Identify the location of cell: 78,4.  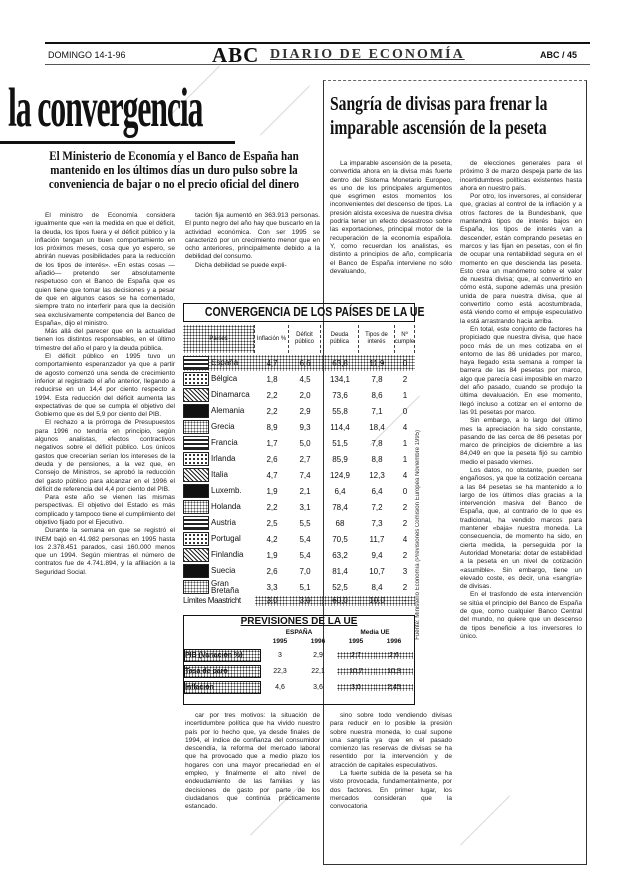
(340, 507).